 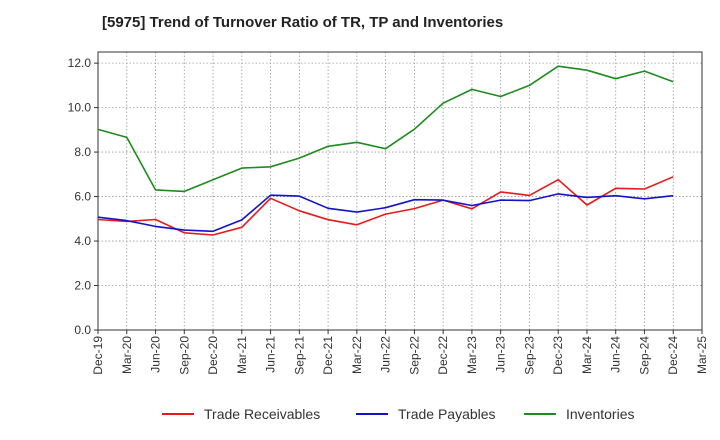 I want to click on y-axis-ticks: 0.0 2.0 4.0 6.0 8.0 10.0 12.0, so click(x=83, y=196).